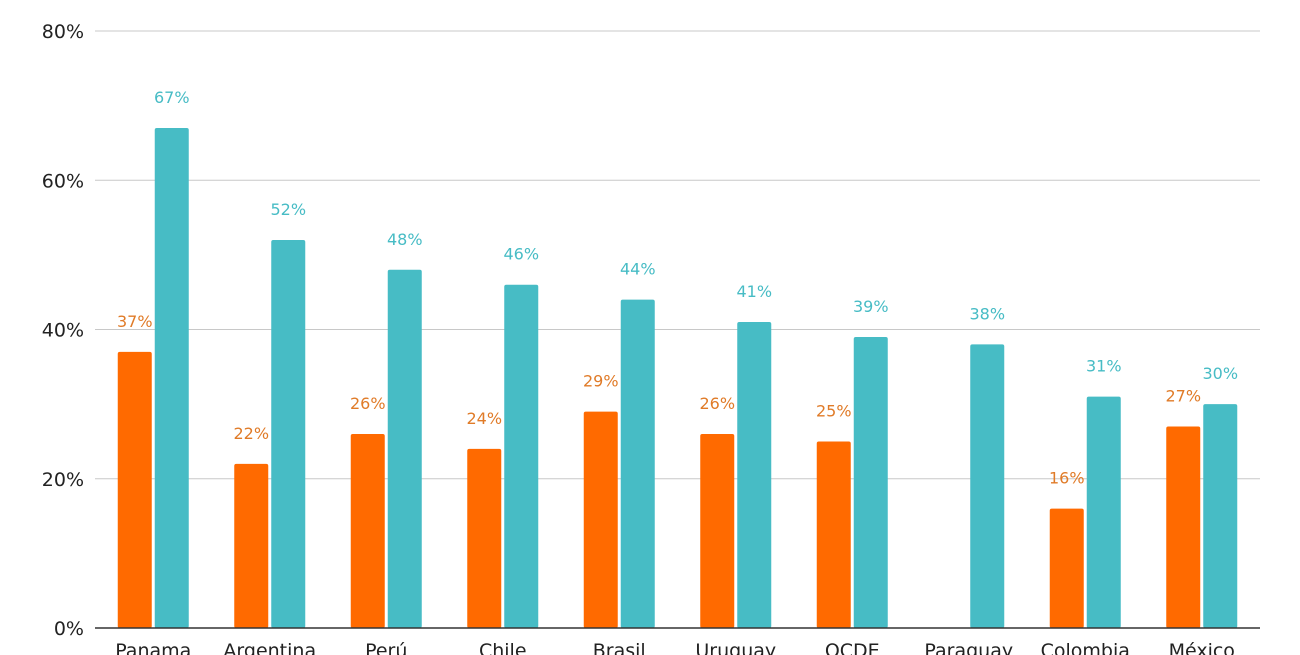  Describe the element at coordinates (1085, 647) in the screenshot. I see `category-label: Colombia` at that location.